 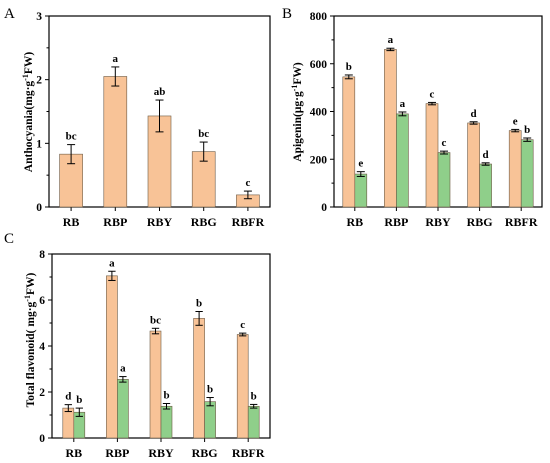 I want to click on panel-c-y-axis-label-tail: FW), so click(x=31, y=283).